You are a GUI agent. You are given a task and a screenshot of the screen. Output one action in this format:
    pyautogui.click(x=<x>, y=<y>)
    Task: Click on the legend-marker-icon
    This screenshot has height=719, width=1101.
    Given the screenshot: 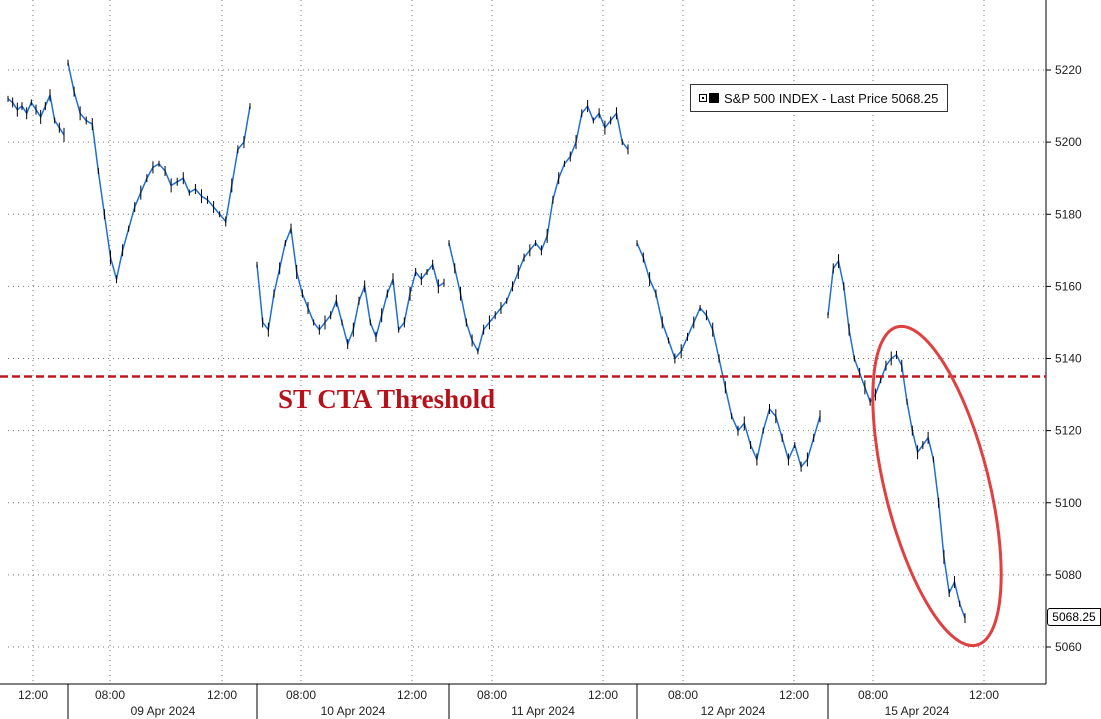 What is the action you would take?
    pyautogui.click(x=703, y=98)
    